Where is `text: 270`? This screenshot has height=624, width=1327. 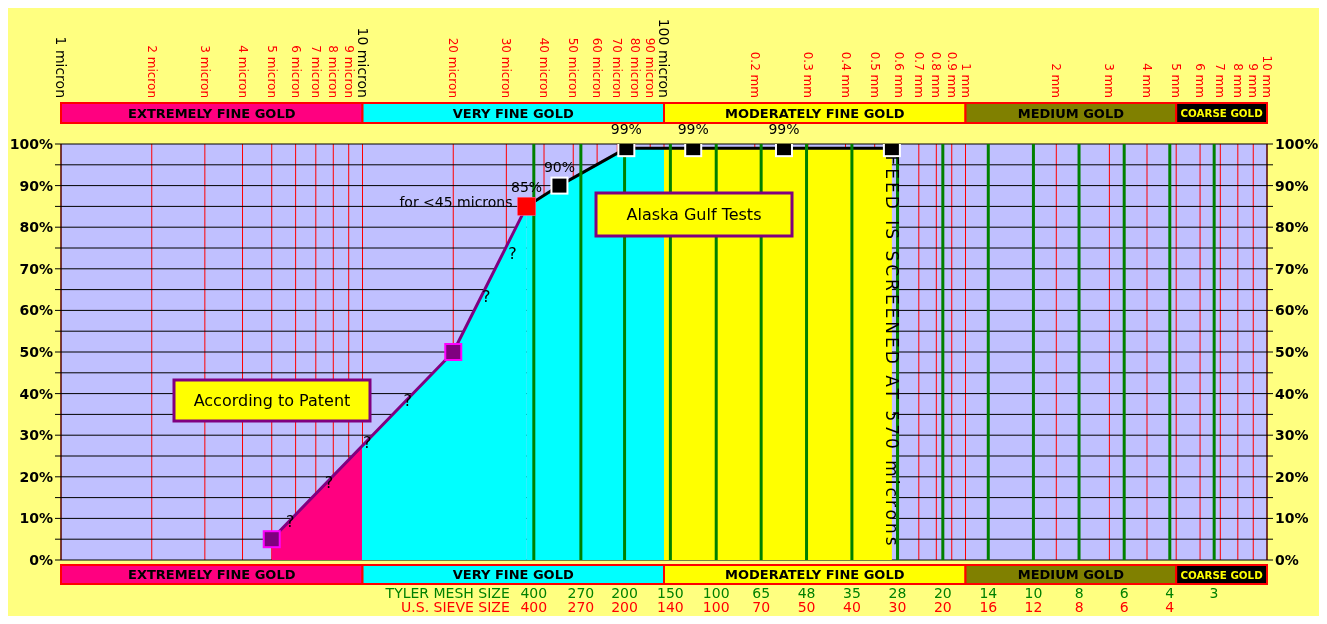 text: 270 is located at coordinates (581, 607).